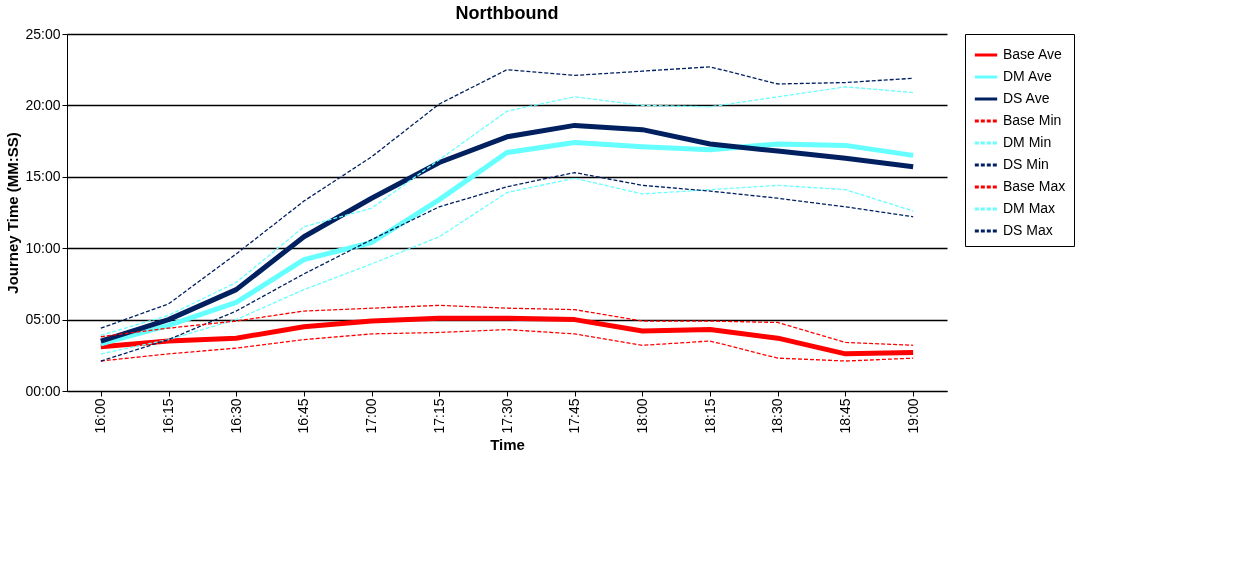  What do you see at coordinates (168, 416) in the screenshot?
I see `x-tick-label: 16:15` at bounding box center [168, 416].